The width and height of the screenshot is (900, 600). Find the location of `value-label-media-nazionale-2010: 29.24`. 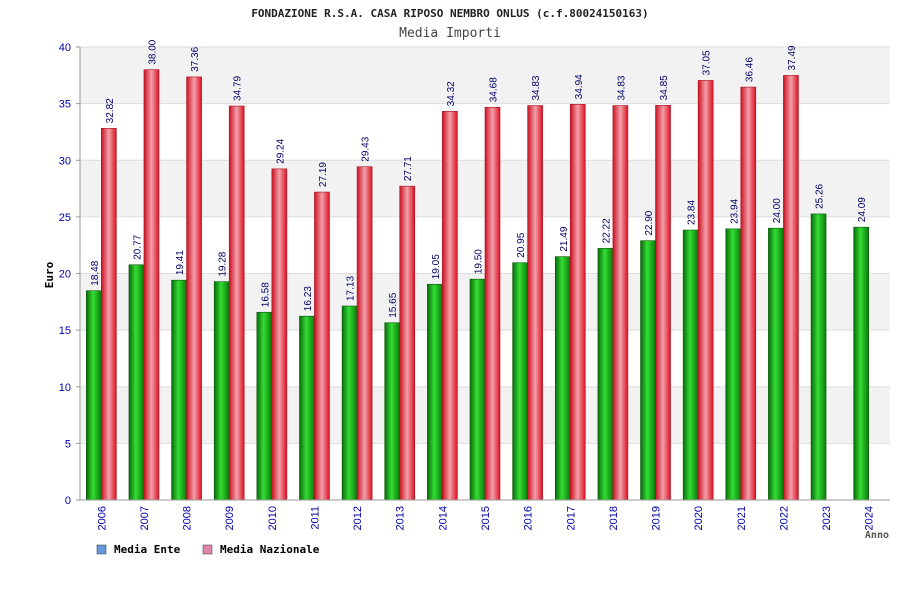

value-label-media-nazionale-2010: 29.24 is located at coordinates (280, 150).